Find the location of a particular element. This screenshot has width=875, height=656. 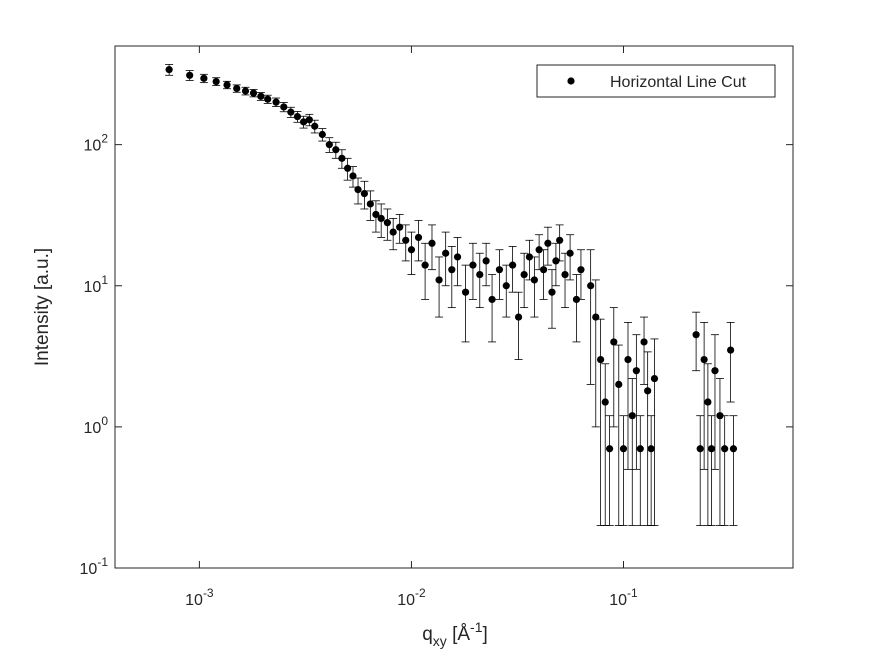

tick-exponent: -1 is located at coordinates (102, 562).